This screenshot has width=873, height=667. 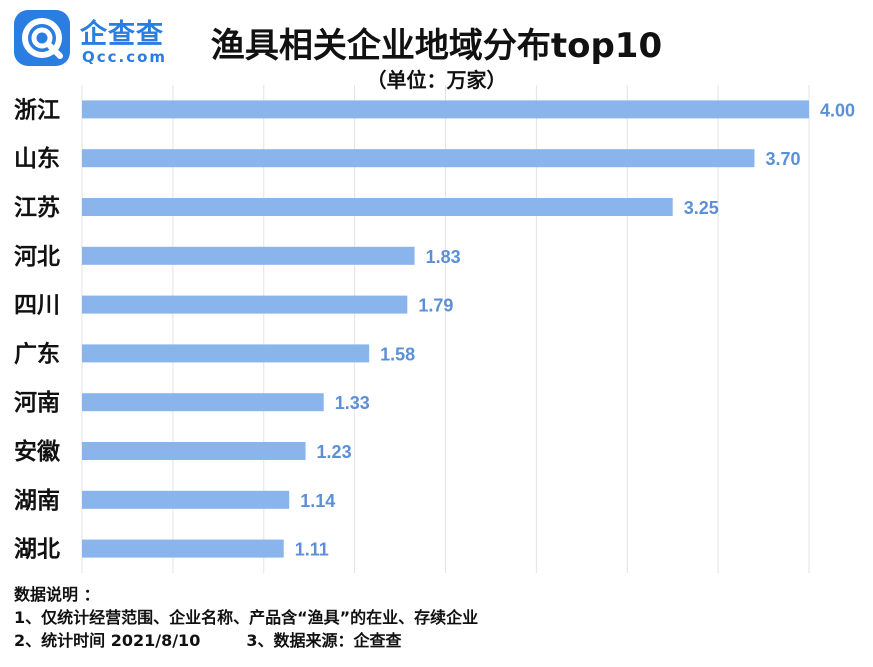 I want to click on notes-stat-time: 2、统计时间 2021/8/10, so click(x=107, y=640).